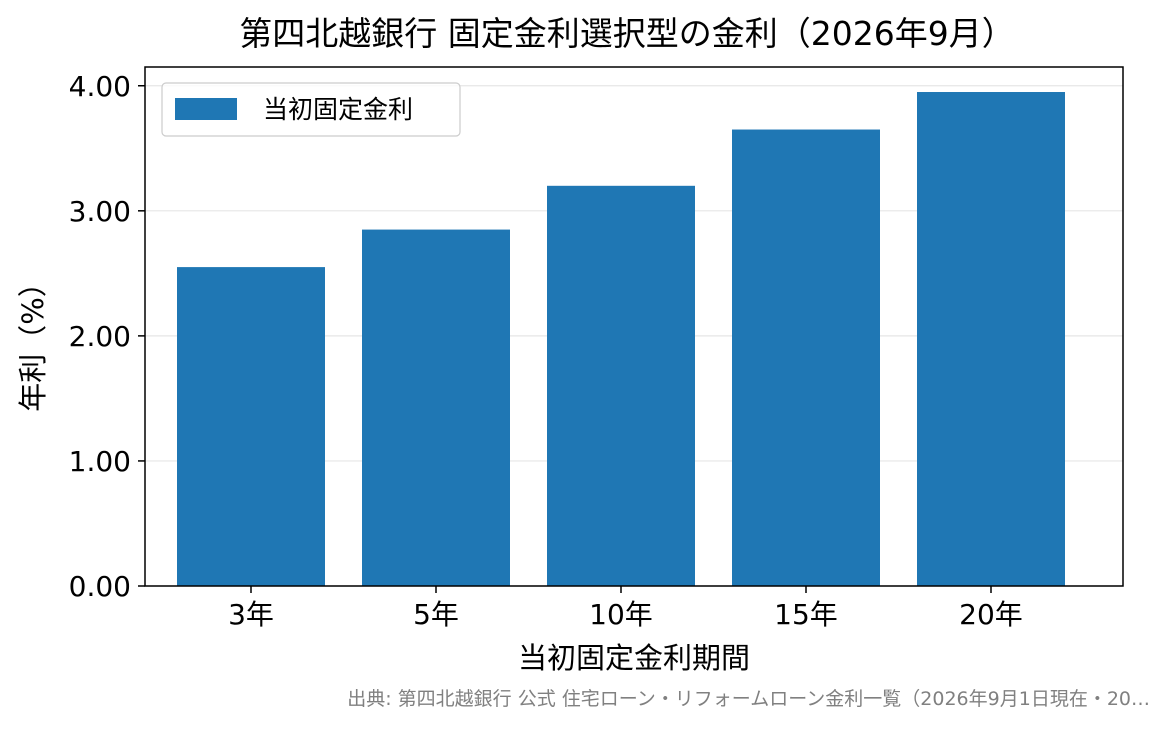 The width and height of the screenshot is (1165, 729). What do you see at coordinates (991, 614) in the screenshot?
I see `x-tick-label: 20年` at bounding box center [991, 614].